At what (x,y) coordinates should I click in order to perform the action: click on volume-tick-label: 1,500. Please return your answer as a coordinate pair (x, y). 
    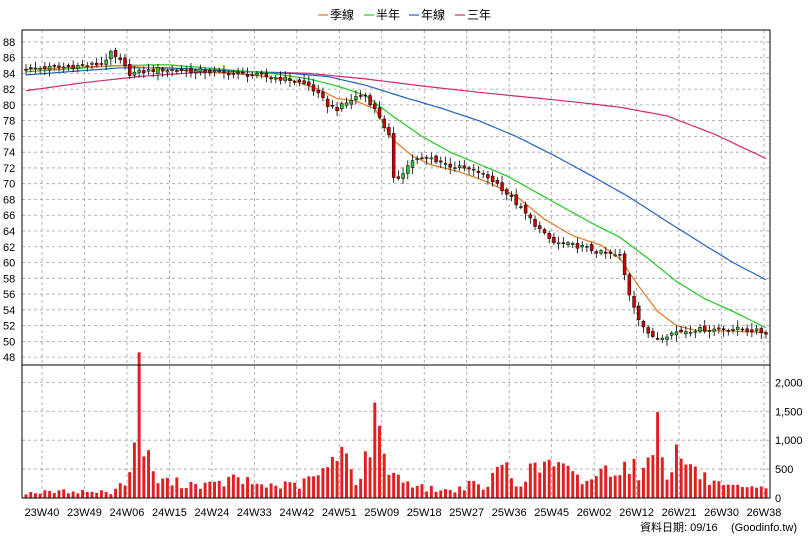
    Looking at the image, I should click on (789, 412).